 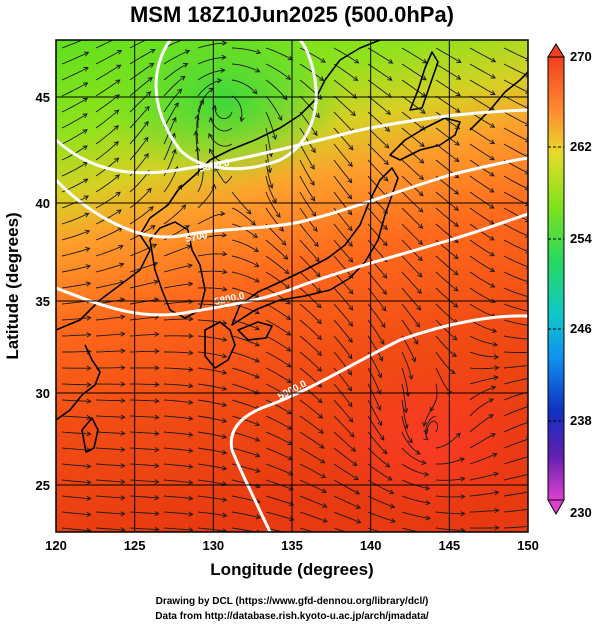 What do you see at coordinates (56, 545) in the screenshot?
I see `x-tick-label: 120` at bounding box center [56, 545].